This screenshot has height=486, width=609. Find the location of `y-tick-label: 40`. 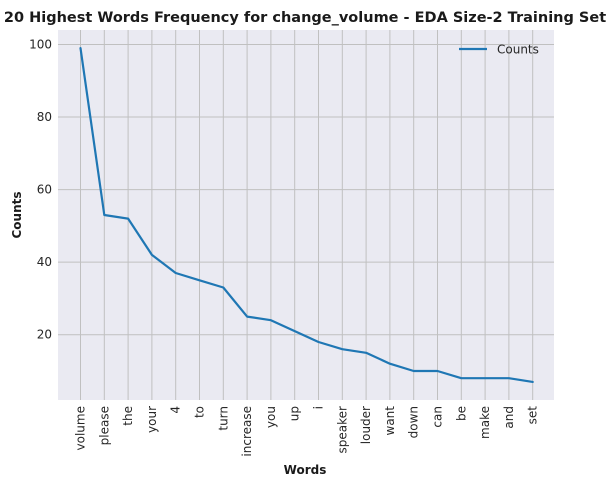

y-tick-label: 40 is located at coordinates (44, 262).